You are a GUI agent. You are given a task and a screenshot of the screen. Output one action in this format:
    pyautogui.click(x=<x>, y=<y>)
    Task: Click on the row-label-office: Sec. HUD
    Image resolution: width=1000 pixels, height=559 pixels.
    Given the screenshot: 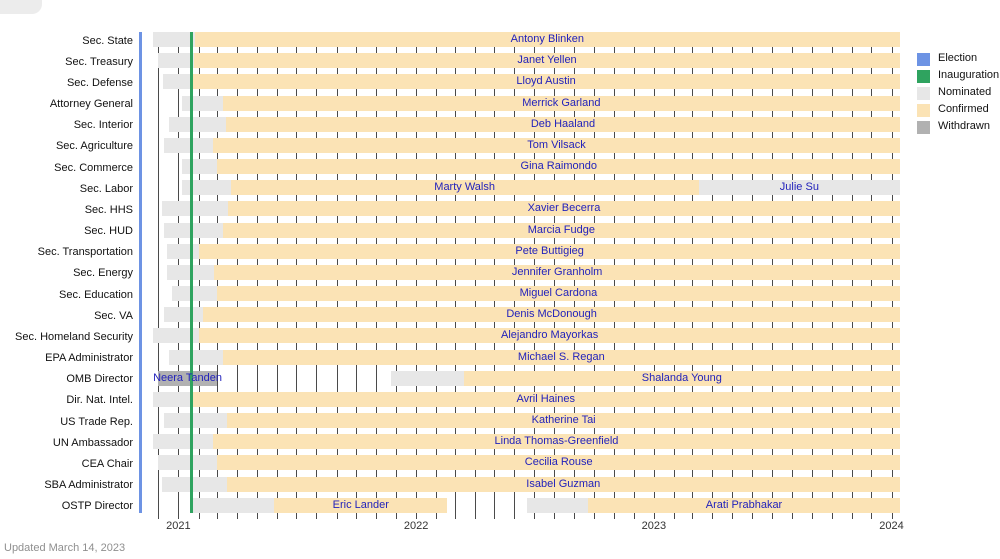 What is the action you would take?
    pyautogui.click(x=108, y=231)
    